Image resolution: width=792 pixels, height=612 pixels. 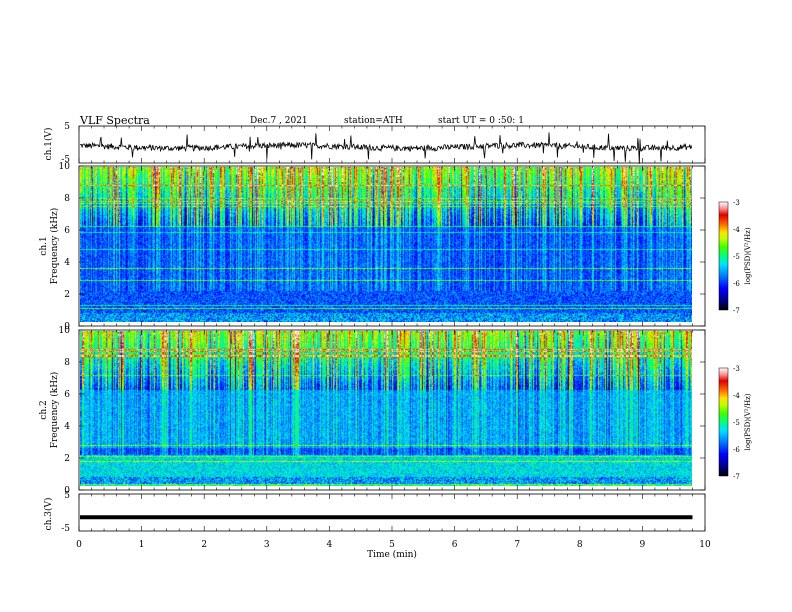 I want to click on ch1-waveform-trace, so click(x=386, y=148).